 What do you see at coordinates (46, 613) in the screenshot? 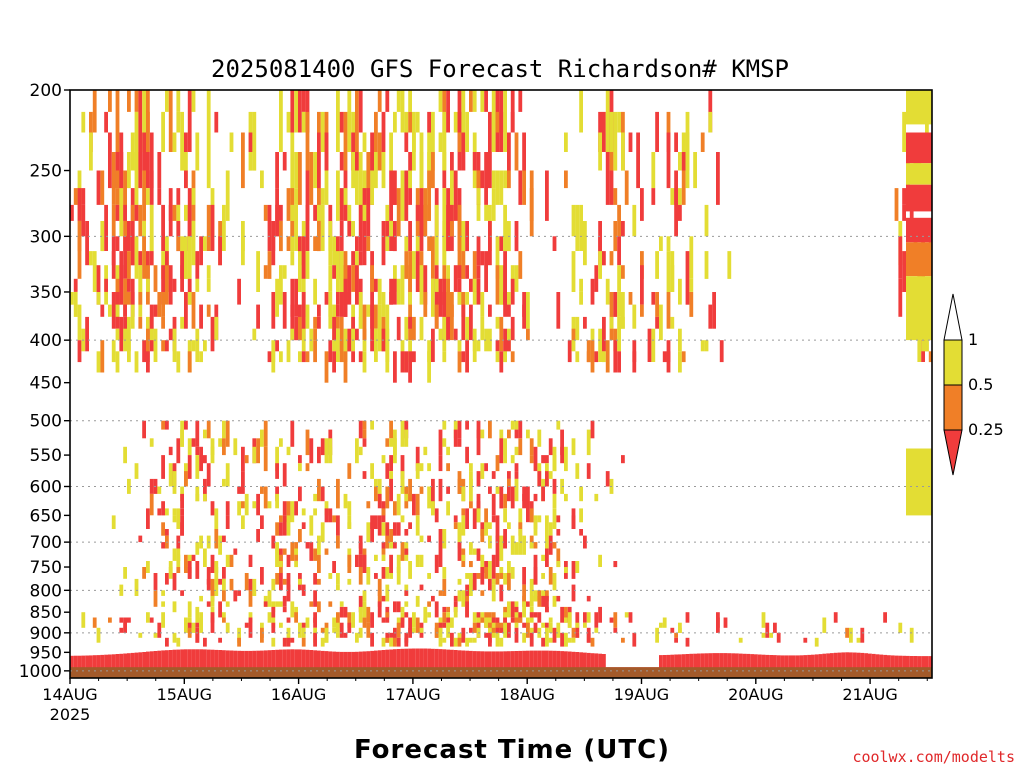
I see `y-tick-label: 850` at bounding box center [46, 613].